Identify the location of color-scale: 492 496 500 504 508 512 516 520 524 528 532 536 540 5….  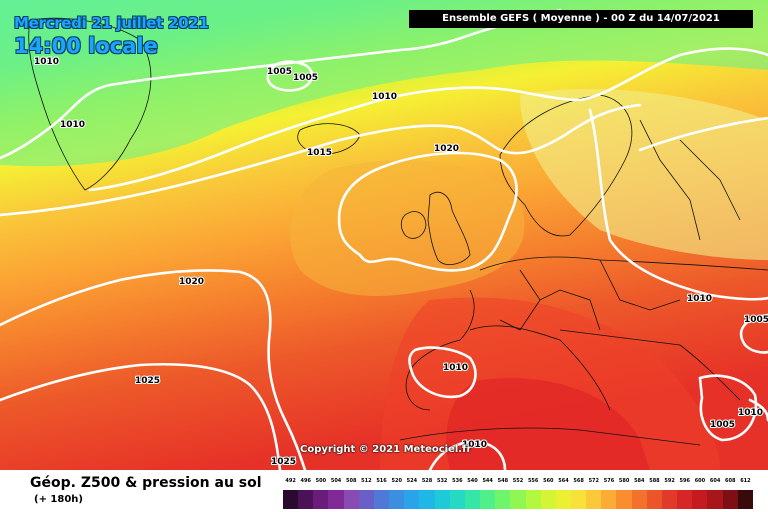
(518, 494).